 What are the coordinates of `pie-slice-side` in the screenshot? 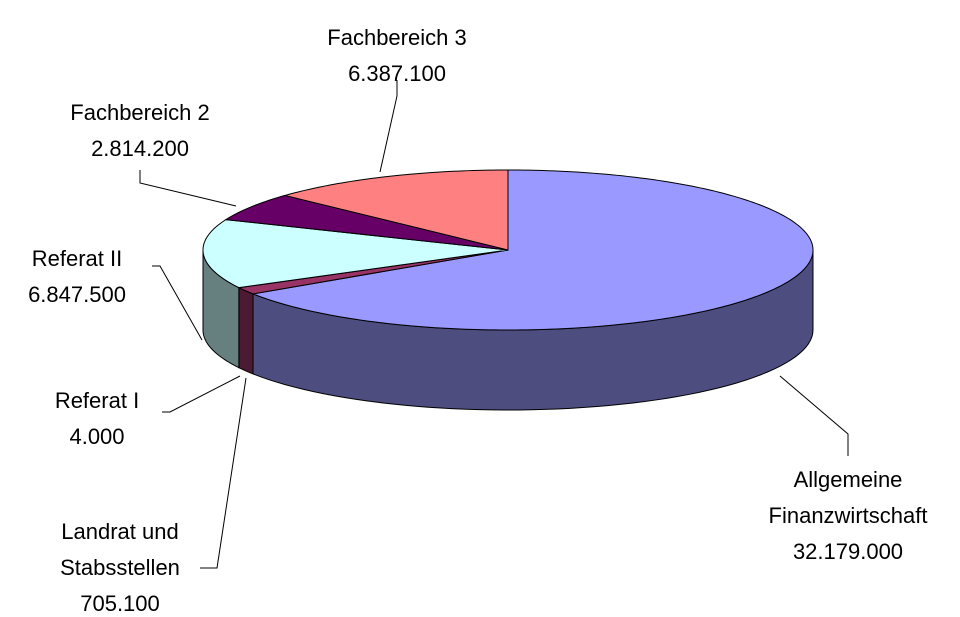 It's located at (246, 330).